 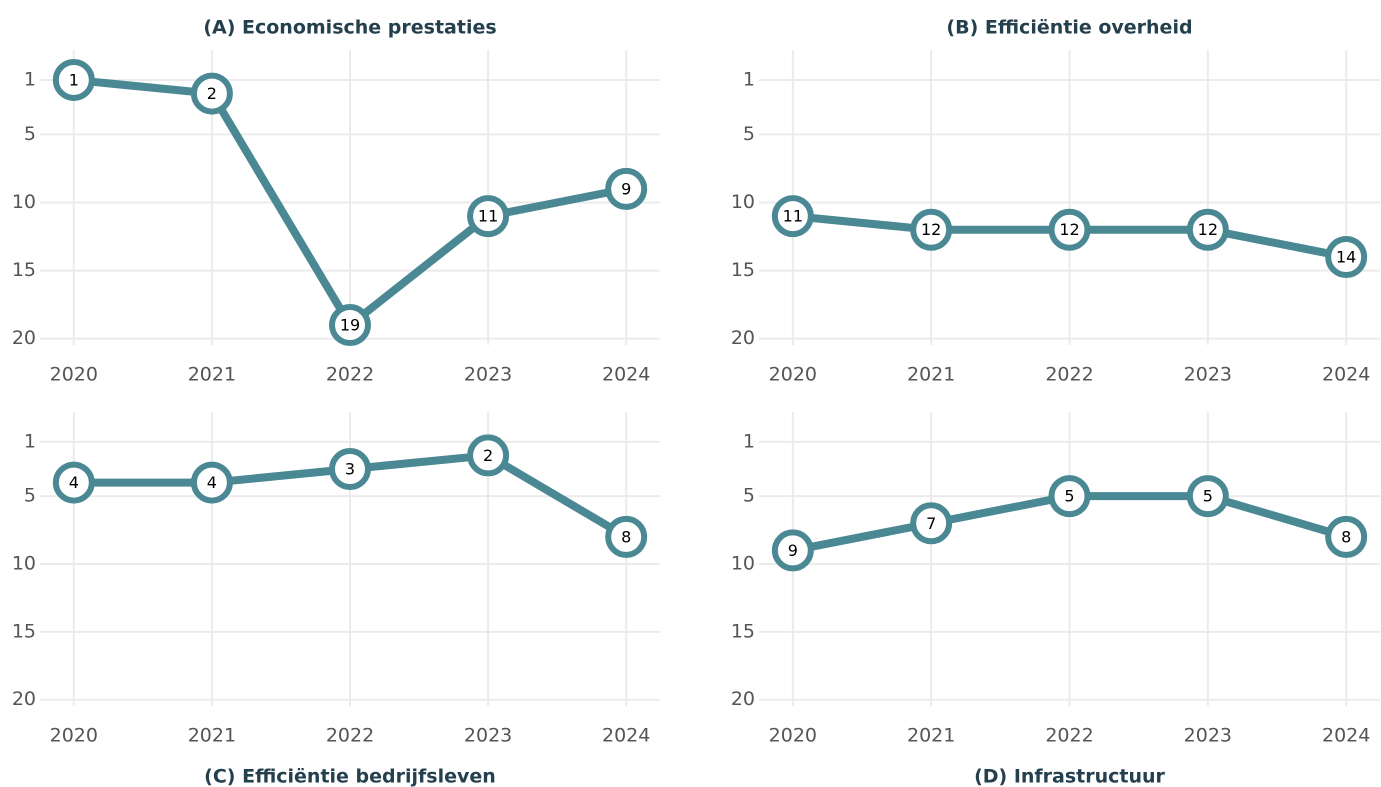 I want to click on point-label: 7, so click(x=931, y=523).